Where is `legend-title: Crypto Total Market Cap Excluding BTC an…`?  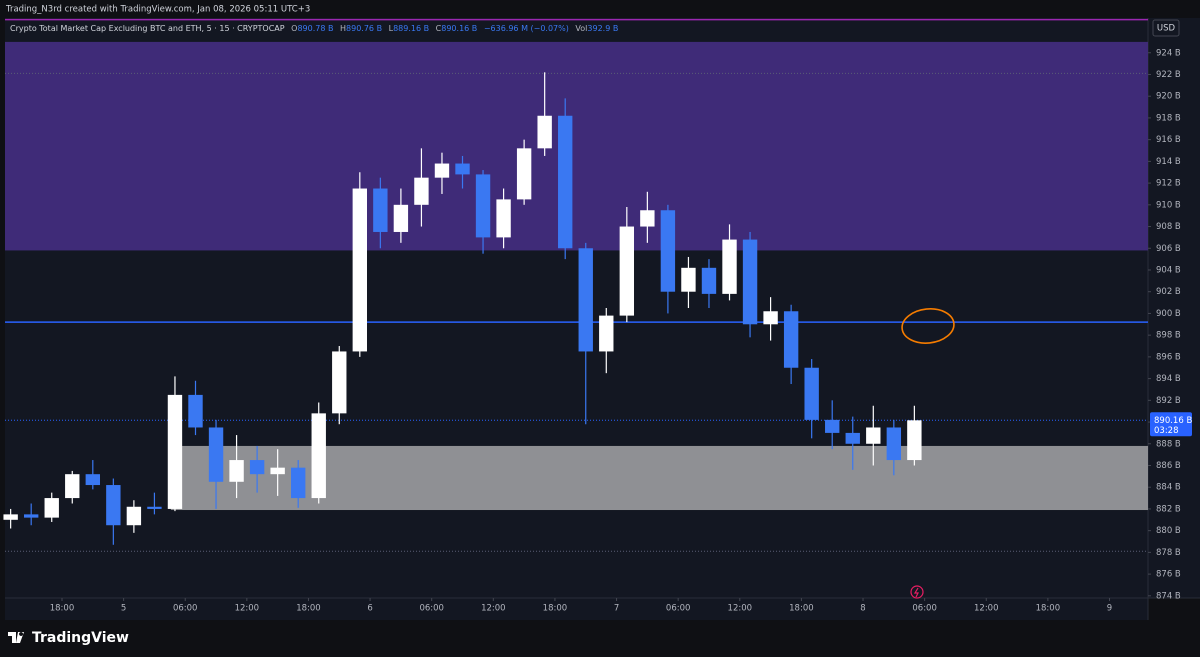 legend-title: Crypto Total Market Cap Excluding BTC an… is located at coordinates (147, 28).